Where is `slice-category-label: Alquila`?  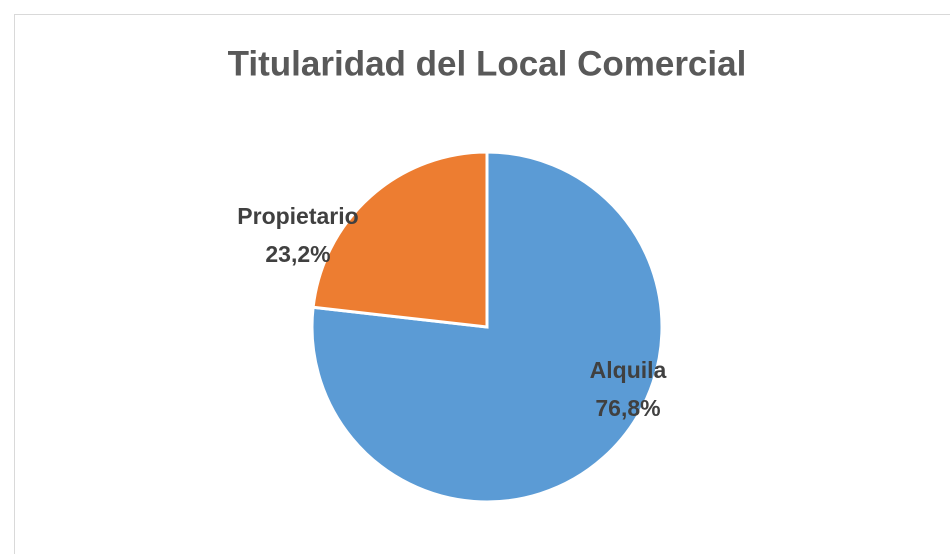 slice-category-label: Alquila is located at coordinates (628, 370).